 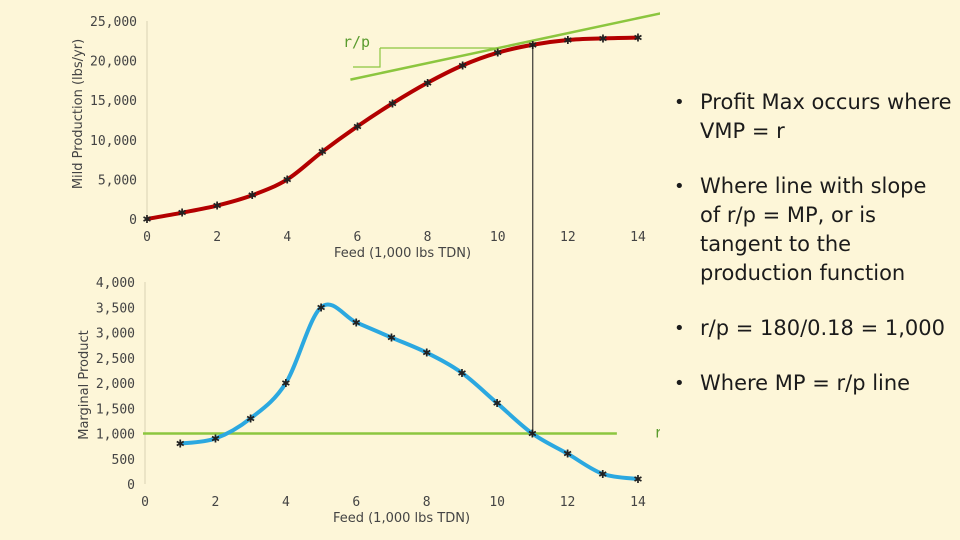 What do you see at coordinates (115, 384) in the screenshot?
I see `y-tick-label: 2,000` at bounding box center [115, 384].